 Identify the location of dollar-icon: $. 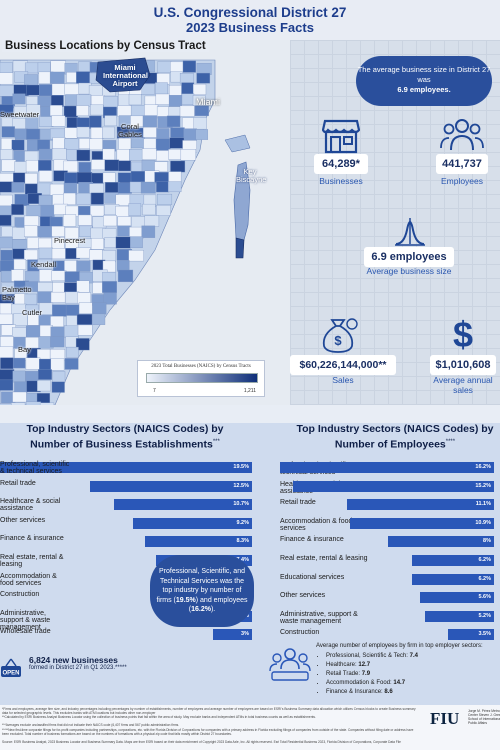
(463, 334).